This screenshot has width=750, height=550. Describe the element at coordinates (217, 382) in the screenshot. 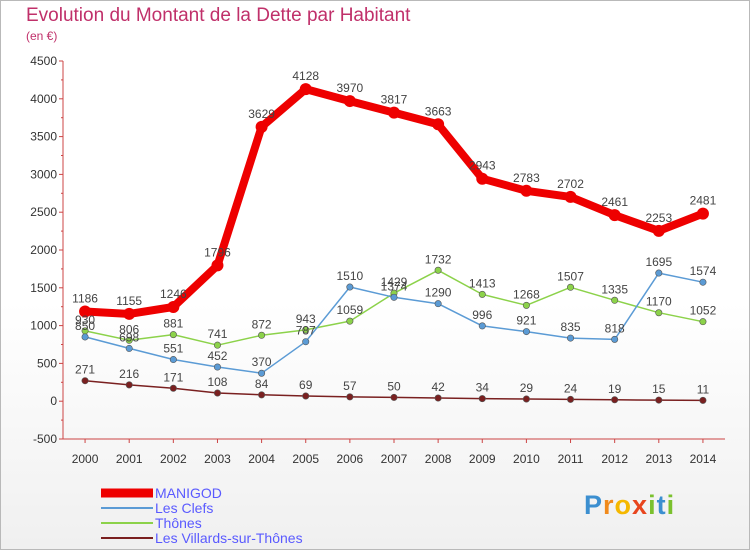

I see `data-label: 108` at that location.